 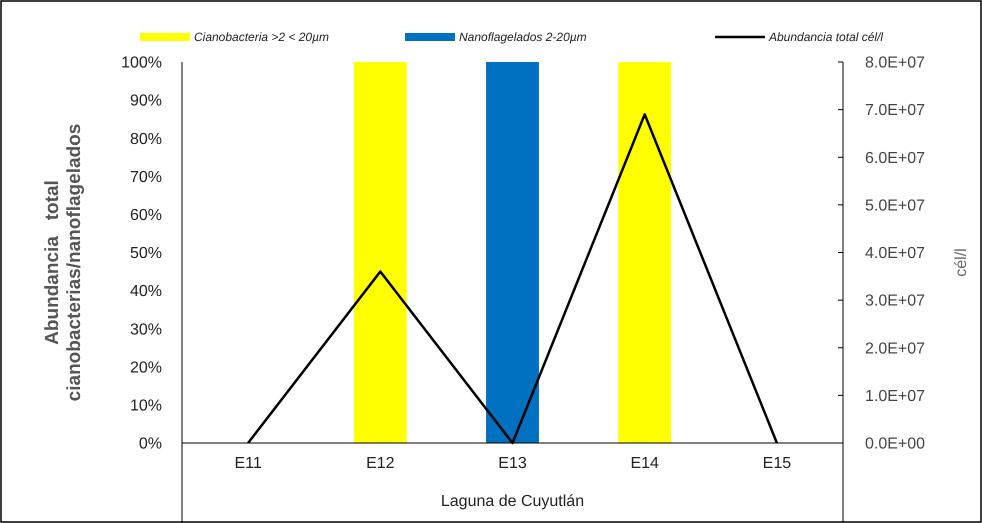 I want to click on y-tick-label: 70%, so click(x=146, y=177).